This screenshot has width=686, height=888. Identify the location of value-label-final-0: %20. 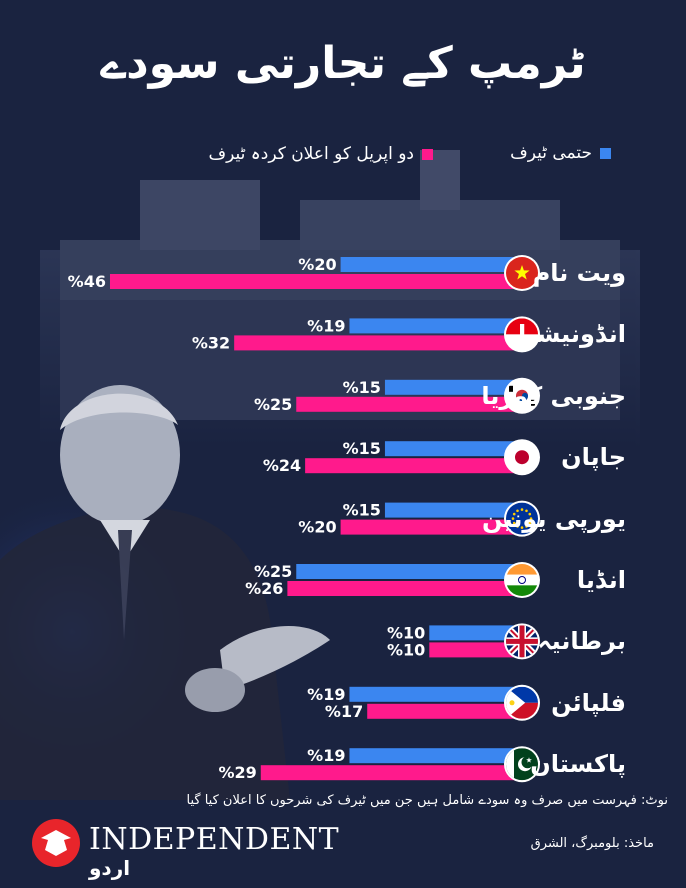
(317, 264).